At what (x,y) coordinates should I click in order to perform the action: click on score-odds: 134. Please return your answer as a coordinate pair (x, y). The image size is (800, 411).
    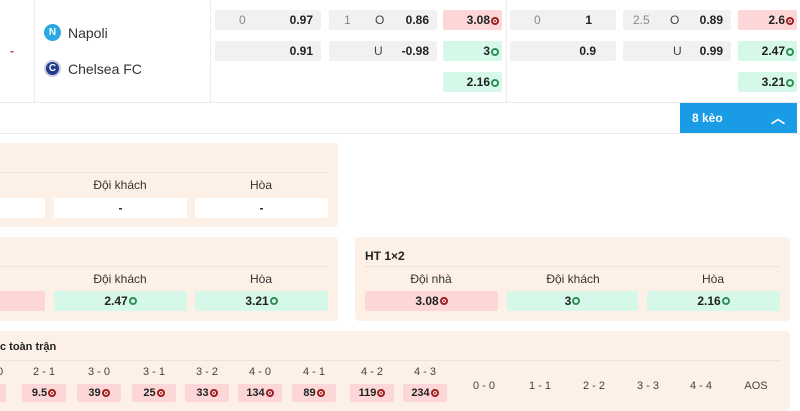
    Looking at the image, I should click on (260, 393).